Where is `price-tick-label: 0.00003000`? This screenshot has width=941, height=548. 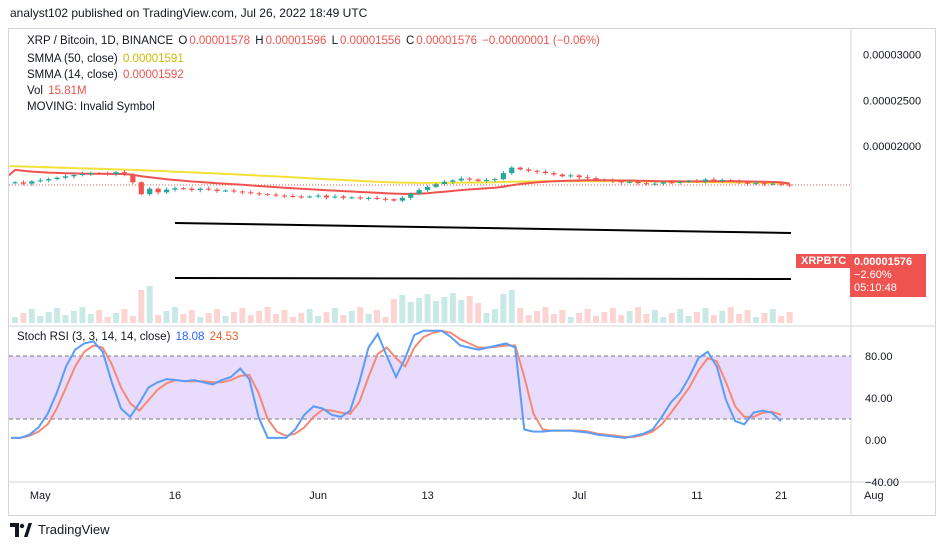
price-tick-label: 0.00003000 is located at coordinates (892, 56).